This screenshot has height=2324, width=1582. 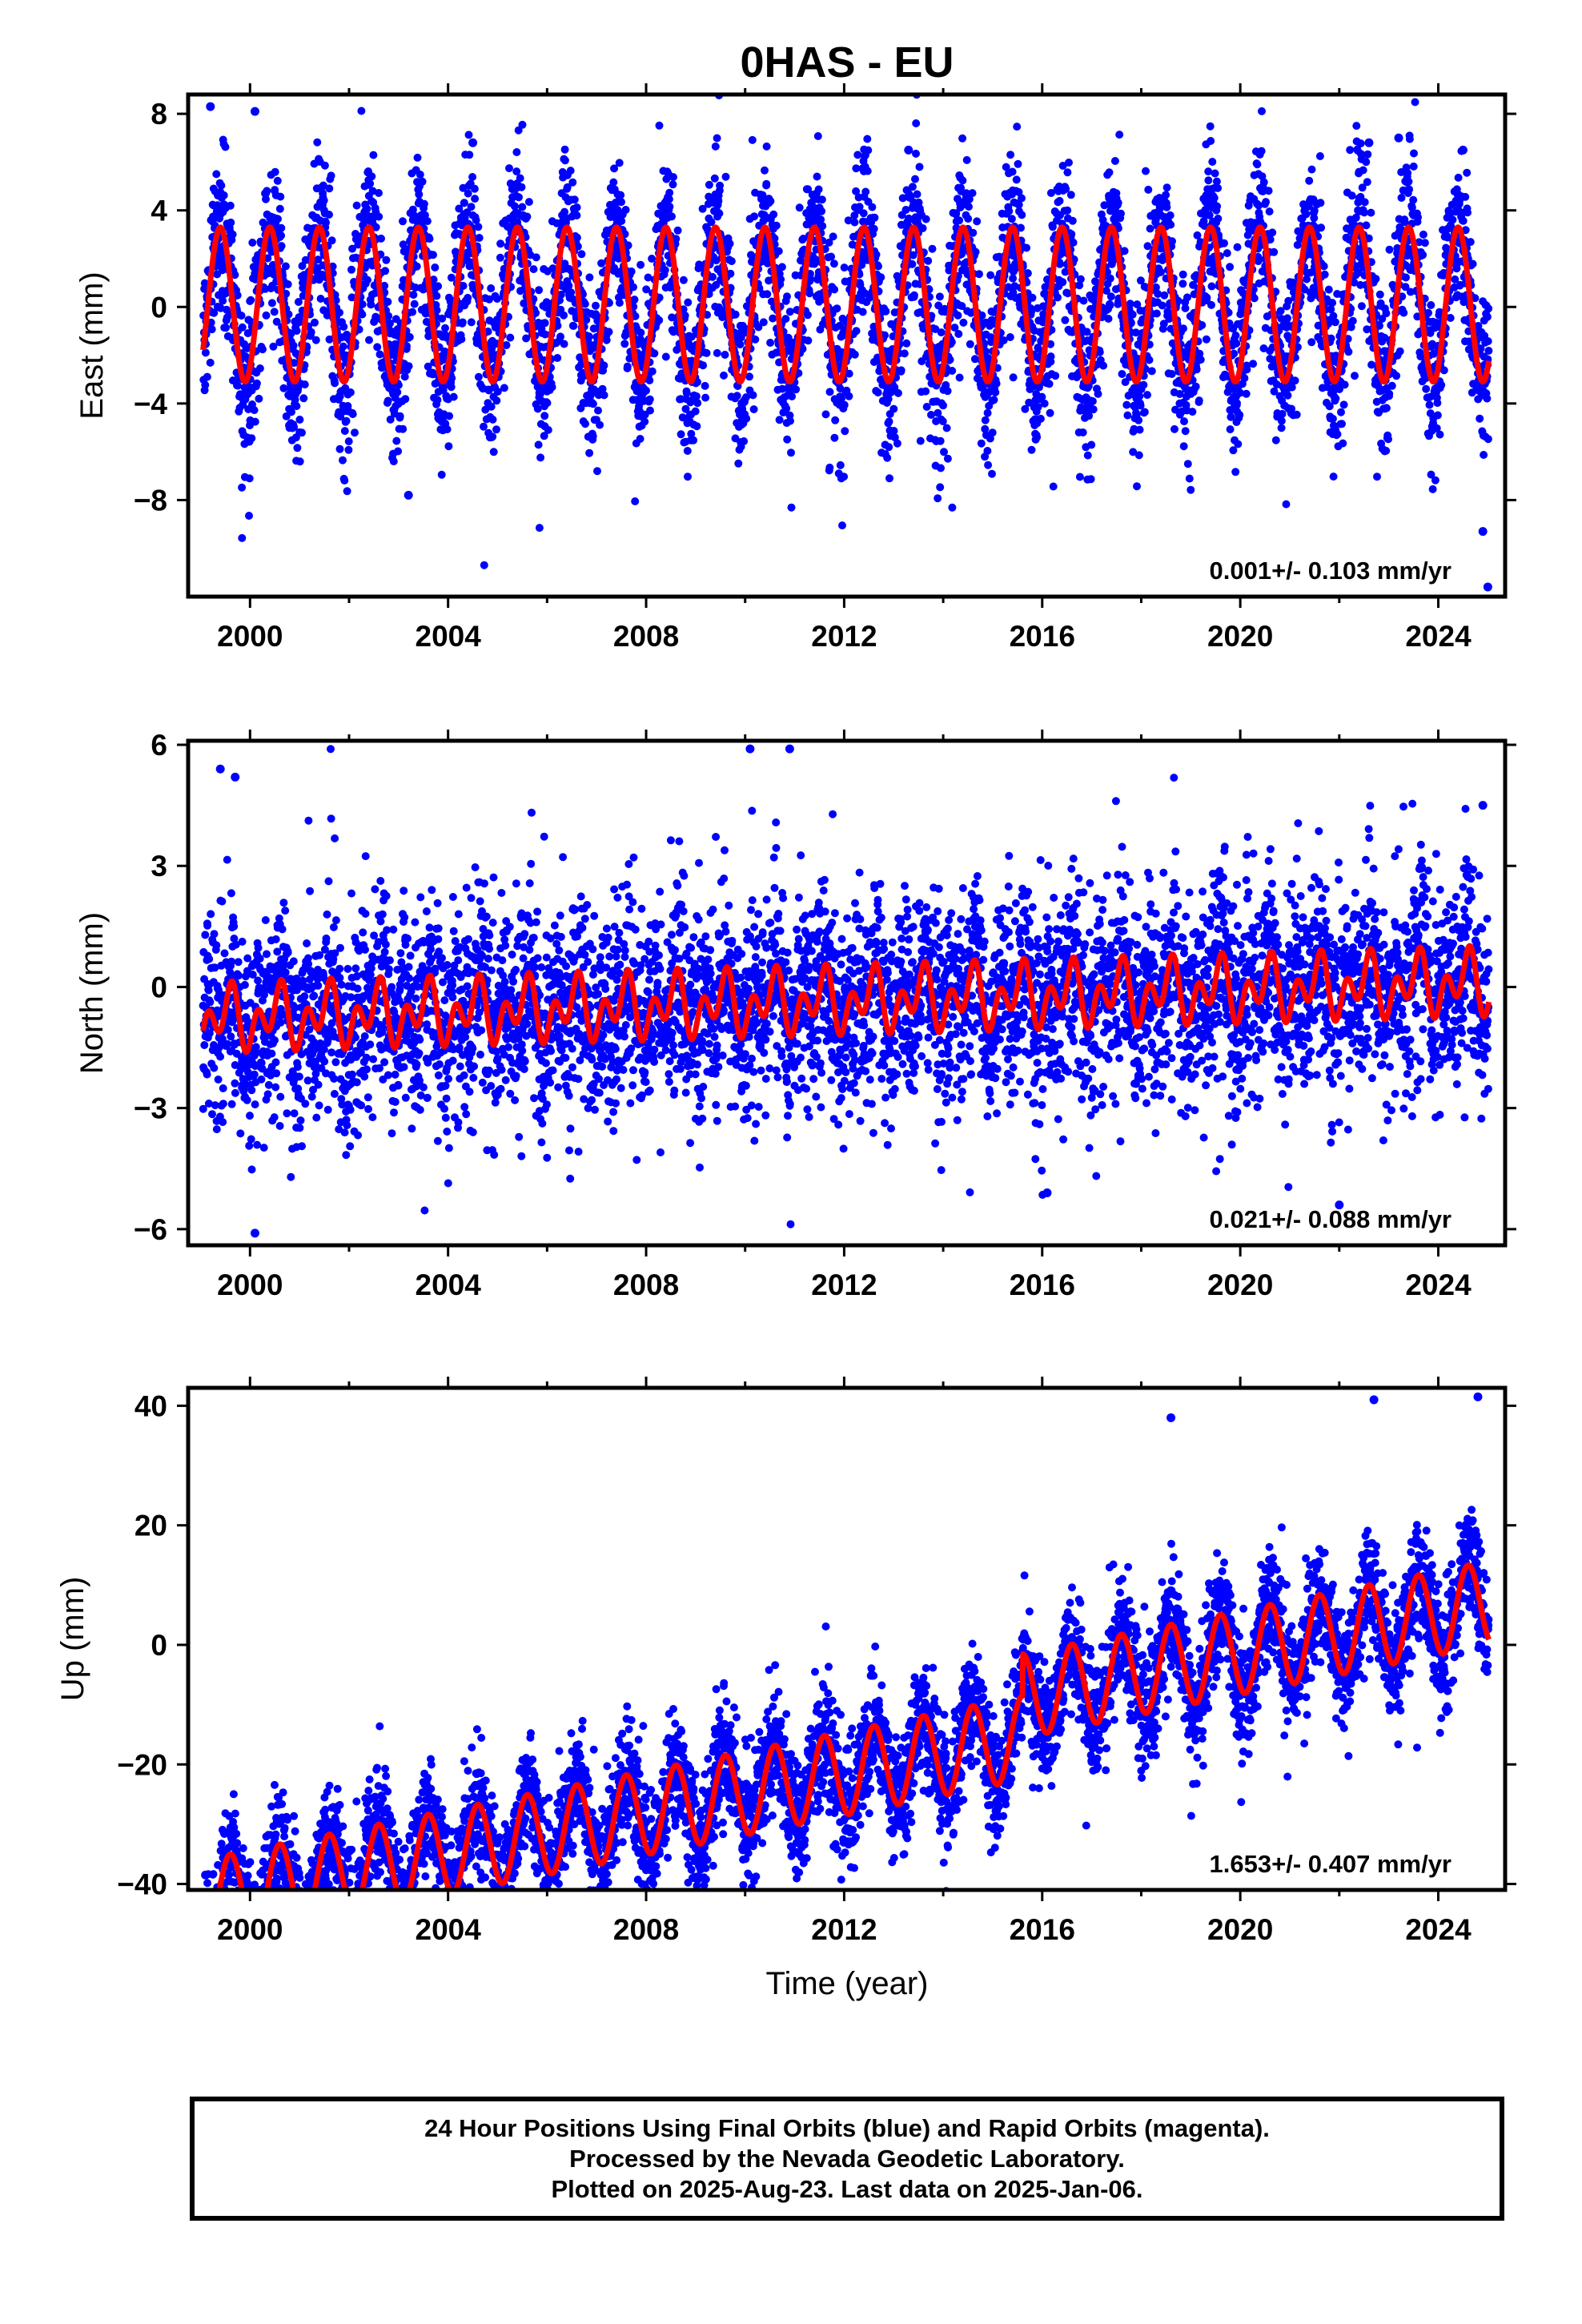 What do you see at coordinates (151, 1108) in the screenshot?
I see `y-tick-label: −3` at bounding box center [151, 1108].